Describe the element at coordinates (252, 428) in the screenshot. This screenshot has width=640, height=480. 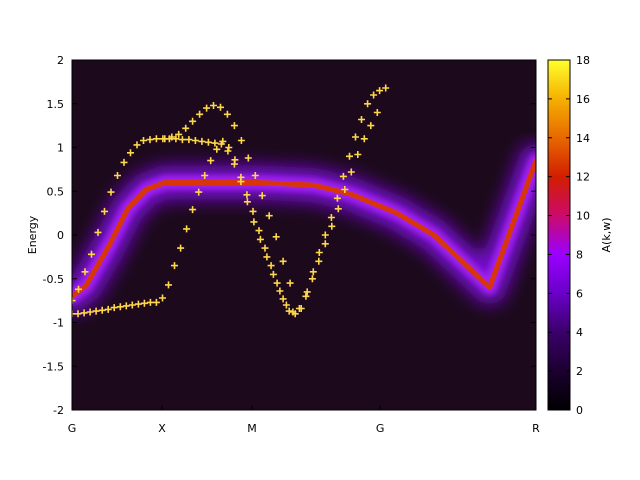
I see `x-tick-label: M` at that location.